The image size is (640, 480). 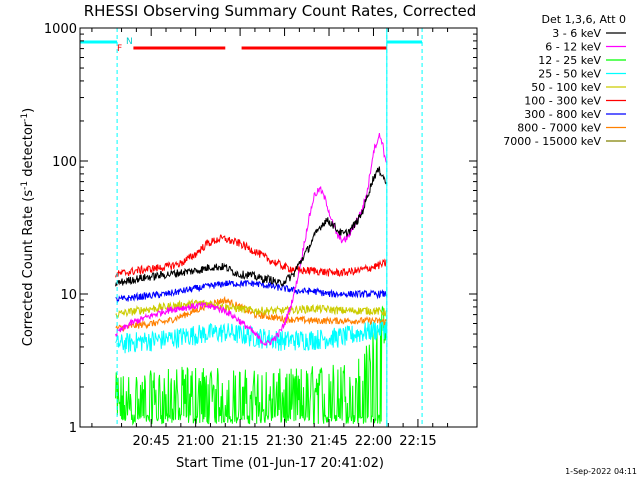 What do you see at coordinates (552, 141) in the screenshot?
I see `legend-label-8: 7000 - 15000 keV` at bounding box center [552, 141].